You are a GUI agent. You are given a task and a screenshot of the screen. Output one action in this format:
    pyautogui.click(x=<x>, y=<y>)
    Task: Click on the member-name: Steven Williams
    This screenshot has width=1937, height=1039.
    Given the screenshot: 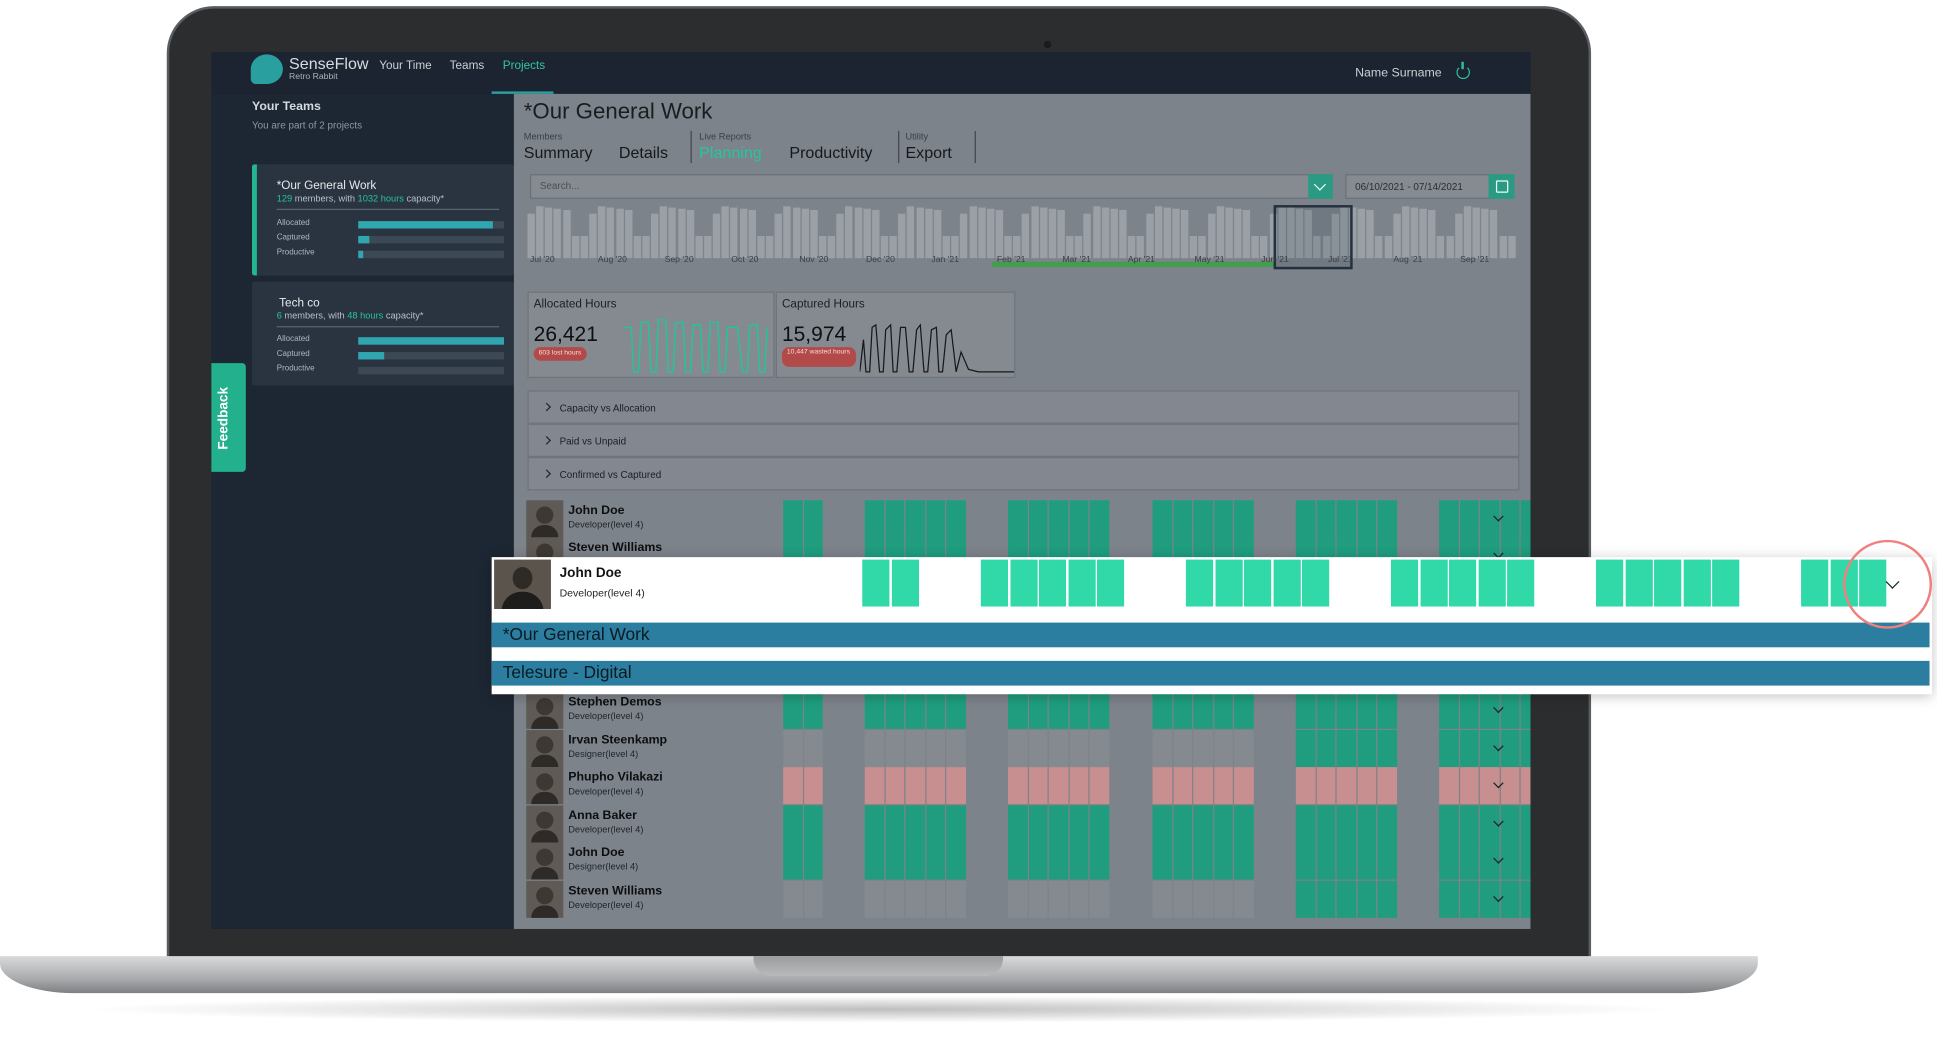 What is the action you would take?
    pyautogui.click(x=615, y=891)
    